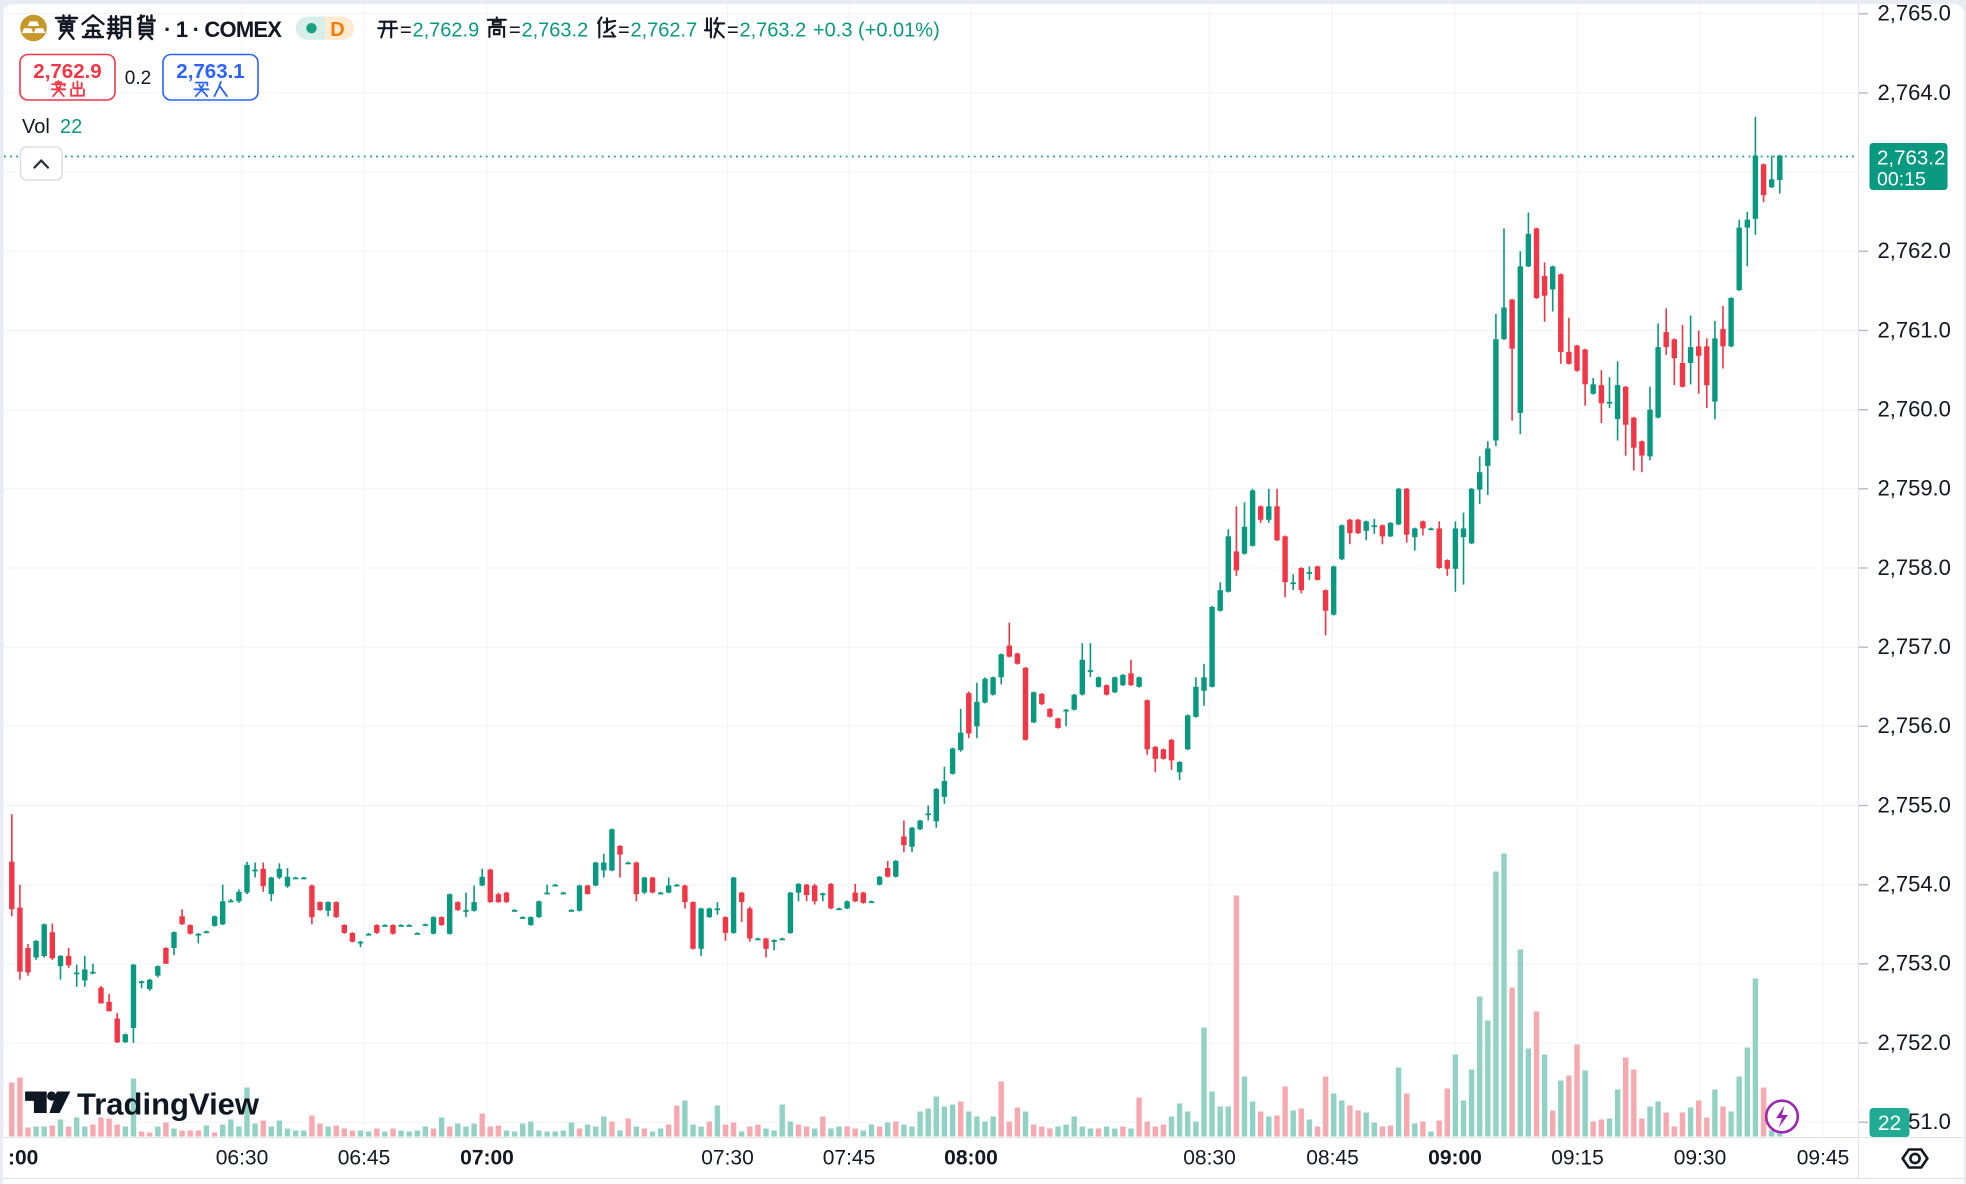 The width and height of the screenshot is (1966, 1184). Describe the element at coordinates (223, 29) in the screenshot. I see `svg-text: · 1 · COMEX` at that location.